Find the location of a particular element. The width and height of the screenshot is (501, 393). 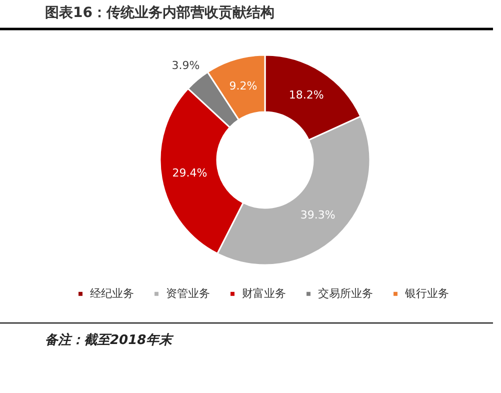

legend-label: 财富业务 is located at coordinates (264, 293).